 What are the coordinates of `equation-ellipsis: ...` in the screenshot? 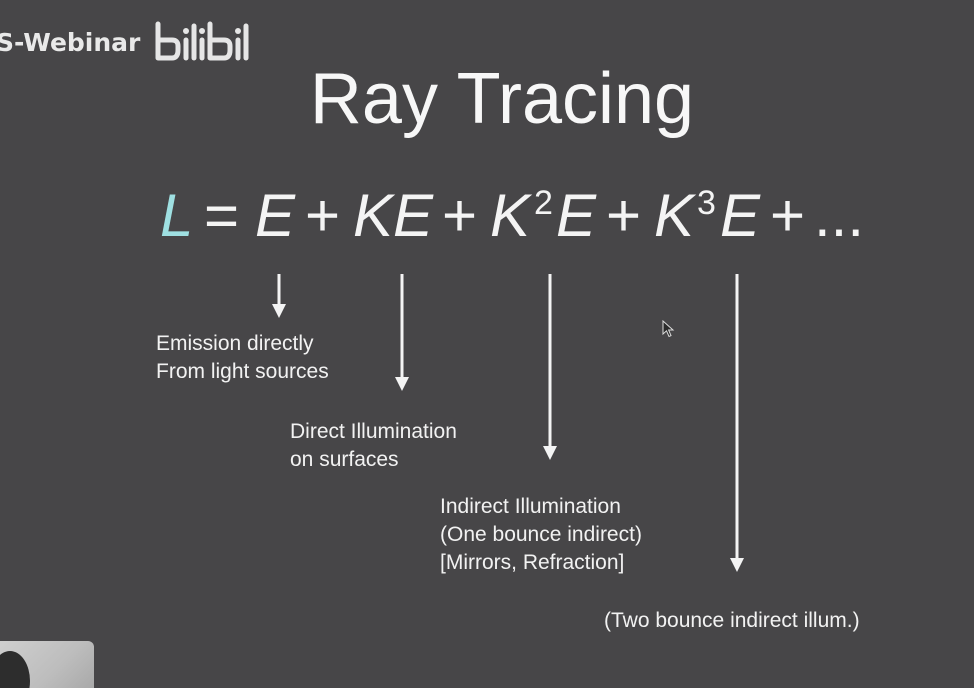 It's located at (839, 215).